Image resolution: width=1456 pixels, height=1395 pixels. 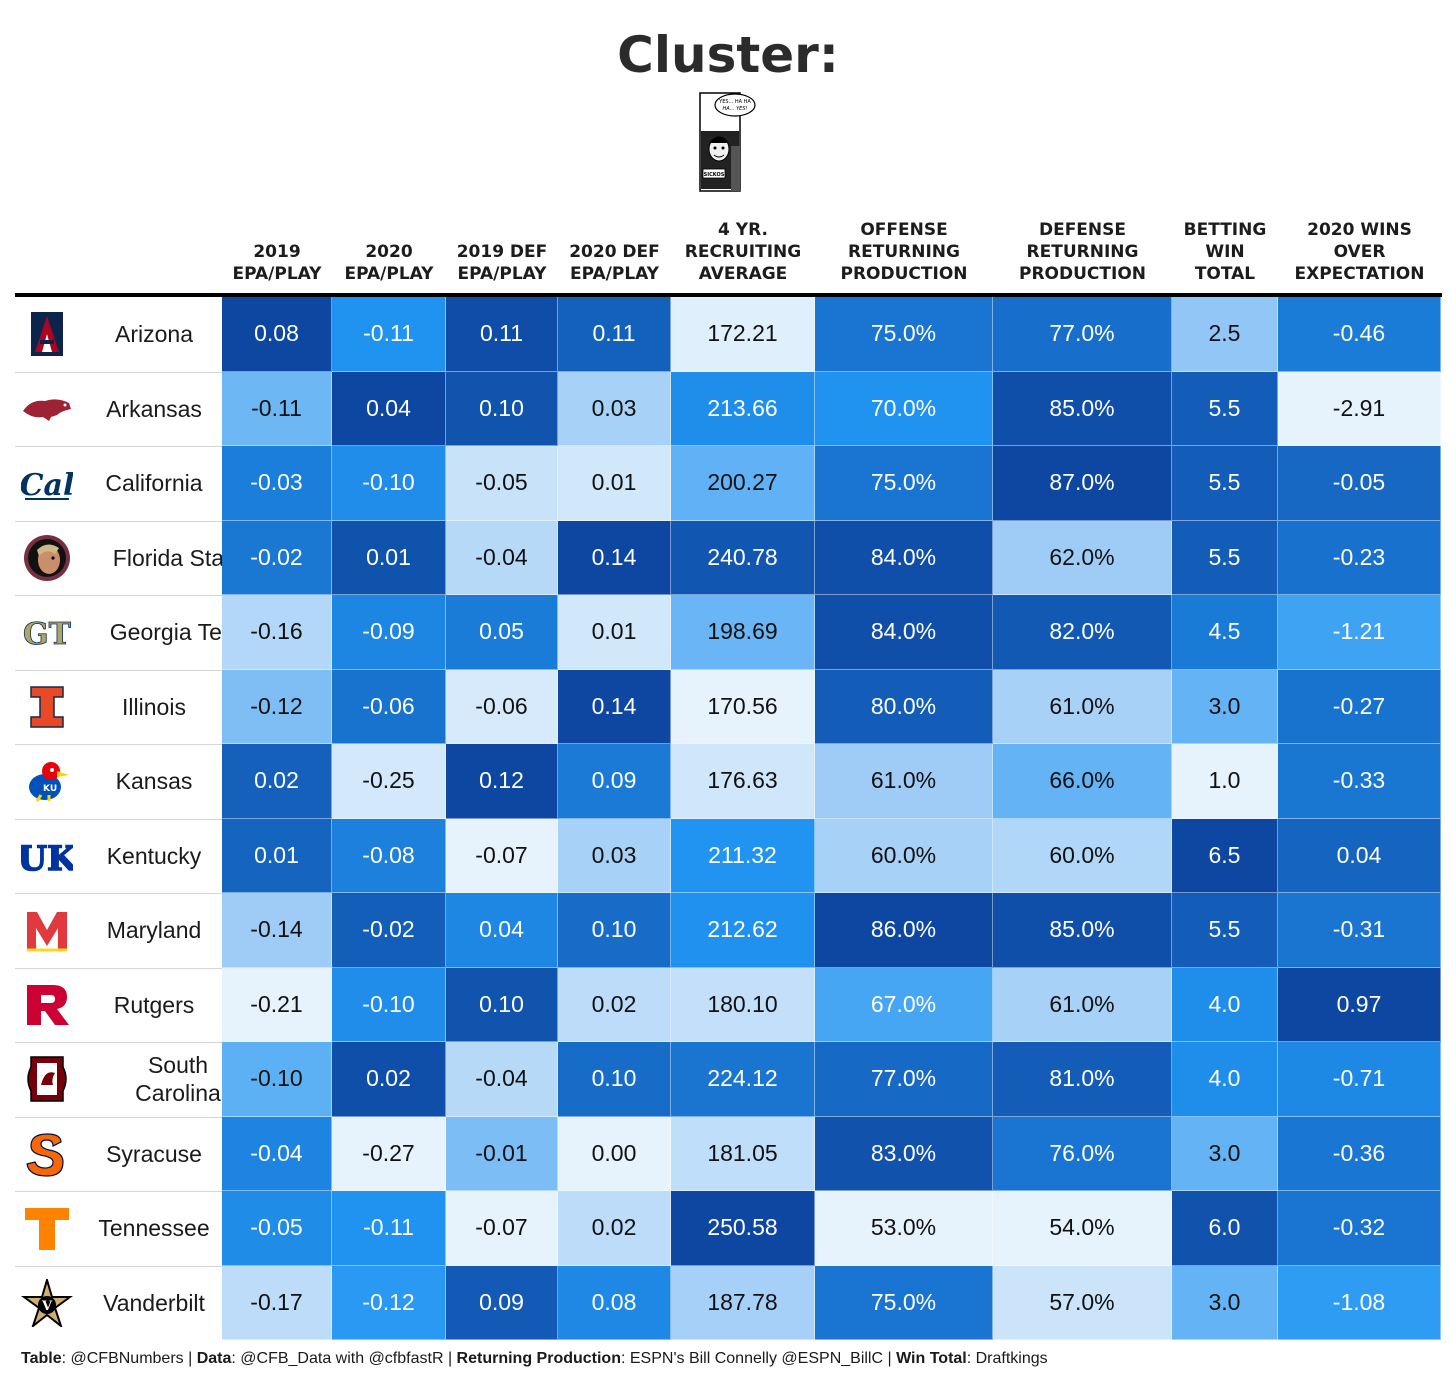 What do you see at coordinates (1082, 1004) in the screenshot?
I see `cell-def_ret: 61.0%` at bounding box center [1082, 1004].